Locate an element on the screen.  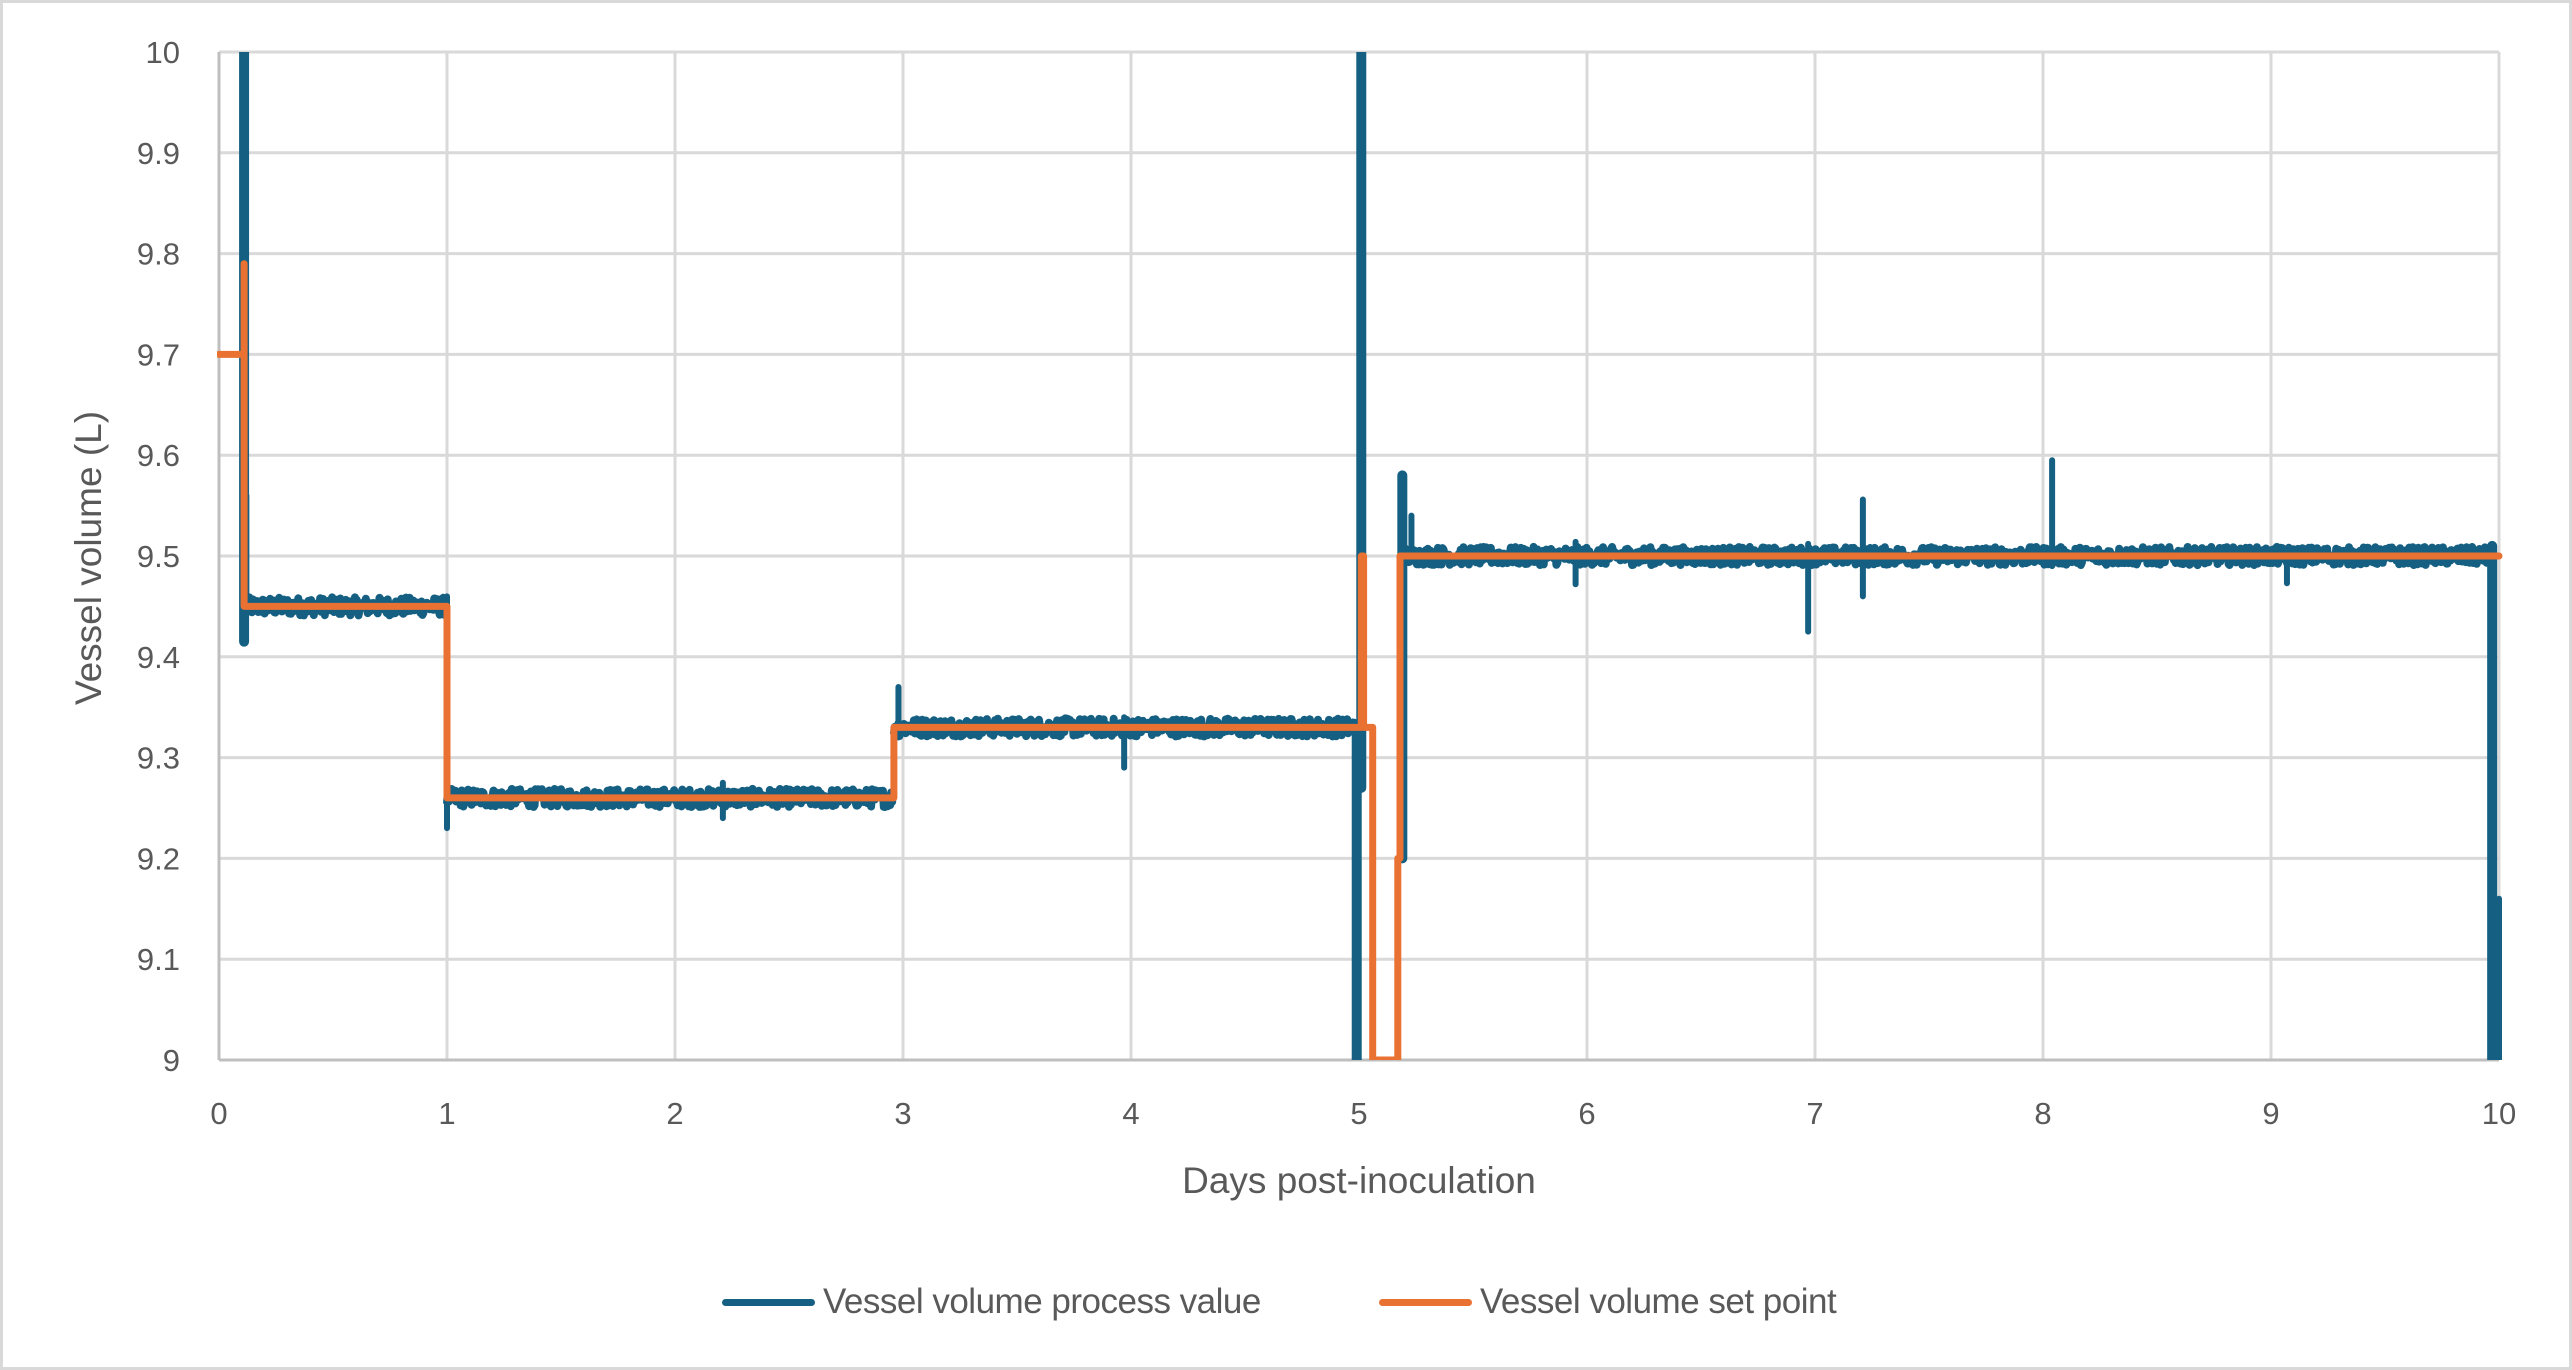
y-tick-label: 10 is located at coordinates (163, 52).